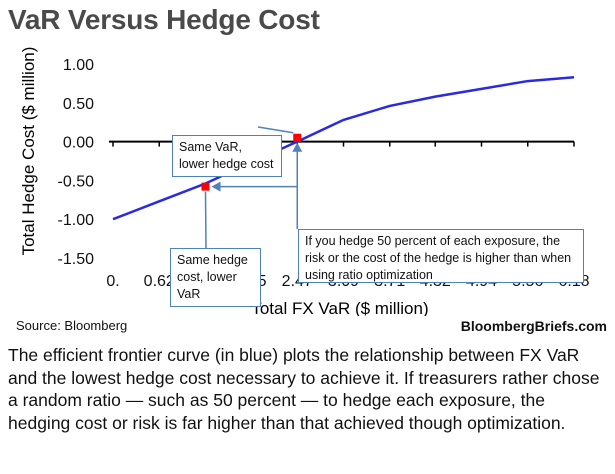 This screenshot has height=474, width=615. What do you see at coordinates (216, 186) in the screenshot?
I see `arrow-left-head` at bounding box center [216, 186].